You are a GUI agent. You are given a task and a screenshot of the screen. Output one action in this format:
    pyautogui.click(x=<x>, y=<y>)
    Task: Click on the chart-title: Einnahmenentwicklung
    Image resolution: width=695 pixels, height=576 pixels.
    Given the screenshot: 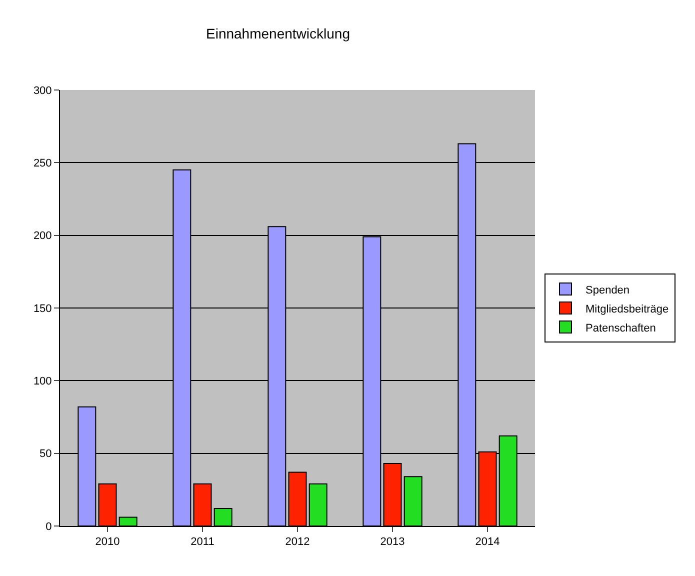 What is the action you would take?
    pyautogui.click(x=278, y=34)
    